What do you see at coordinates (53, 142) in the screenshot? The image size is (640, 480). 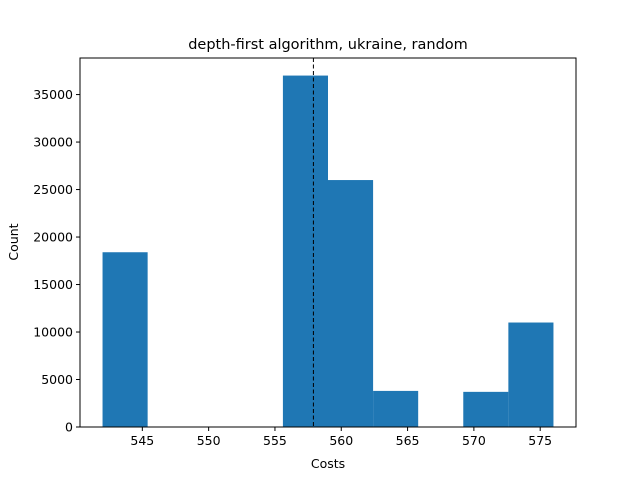 I see `y-tick-label: 30000` at bounding box center [53, 142].